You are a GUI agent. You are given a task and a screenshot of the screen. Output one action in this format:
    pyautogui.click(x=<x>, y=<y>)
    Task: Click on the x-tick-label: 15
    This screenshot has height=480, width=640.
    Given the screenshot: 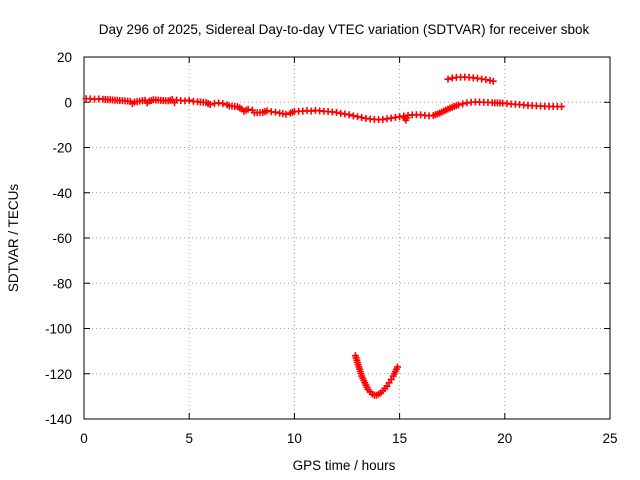 What is the action you would take?
    pyautogui.click(x=399, y=438)
    